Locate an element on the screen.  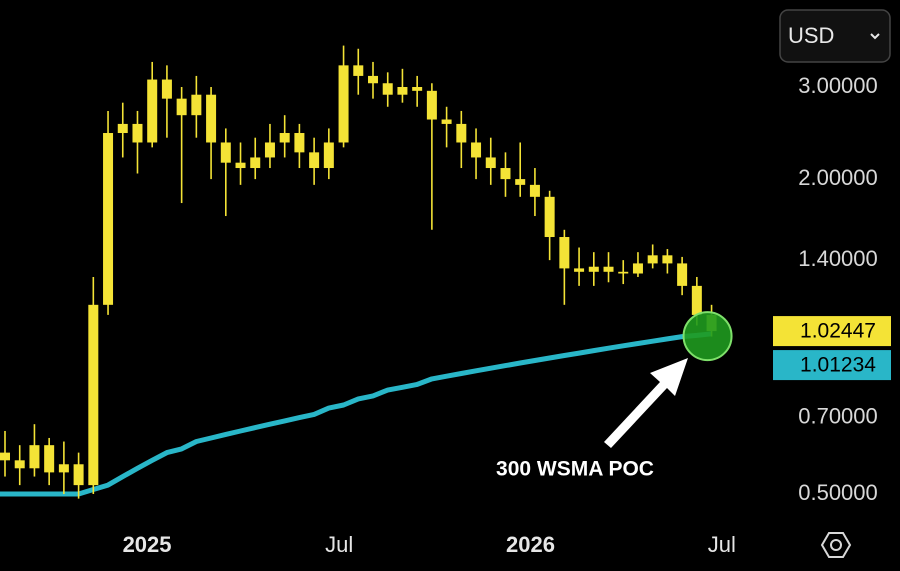
settings-dot is located at coordinates (836, 545).